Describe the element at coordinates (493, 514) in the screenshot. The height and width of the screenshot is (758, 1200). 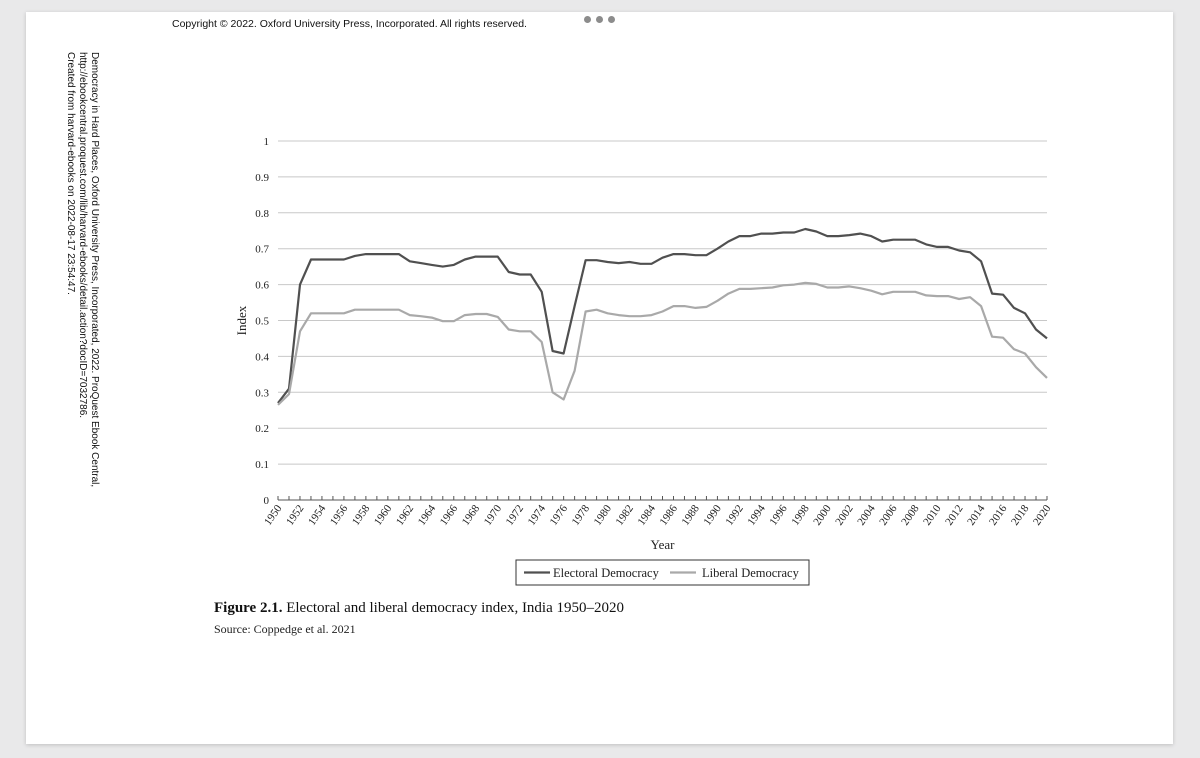
I see `x-tick-label: 1970` at that location.